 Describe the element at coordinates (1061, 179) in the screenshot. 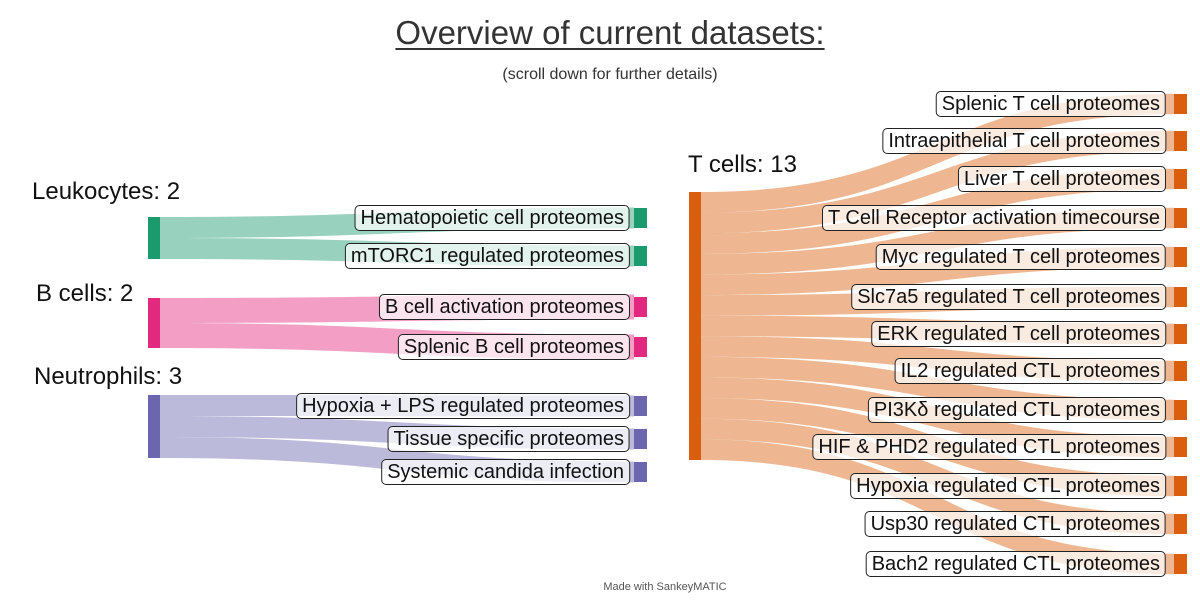

I see `target-label-t_cells-2: Liver T cell proteomes` at that location.